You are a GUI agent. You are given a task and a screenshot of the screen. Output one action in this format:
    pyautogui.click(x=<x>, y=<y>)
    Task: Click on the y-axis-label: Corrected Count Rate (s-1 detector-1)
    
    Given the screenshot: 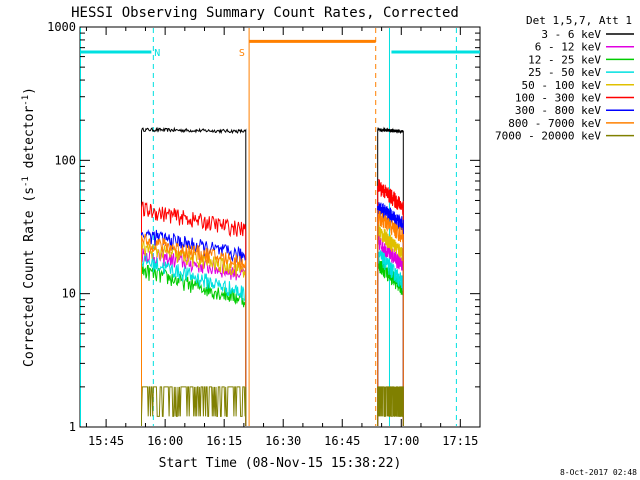 What is the action you would take?
    pyautogui.click(x=29, y=227)
    